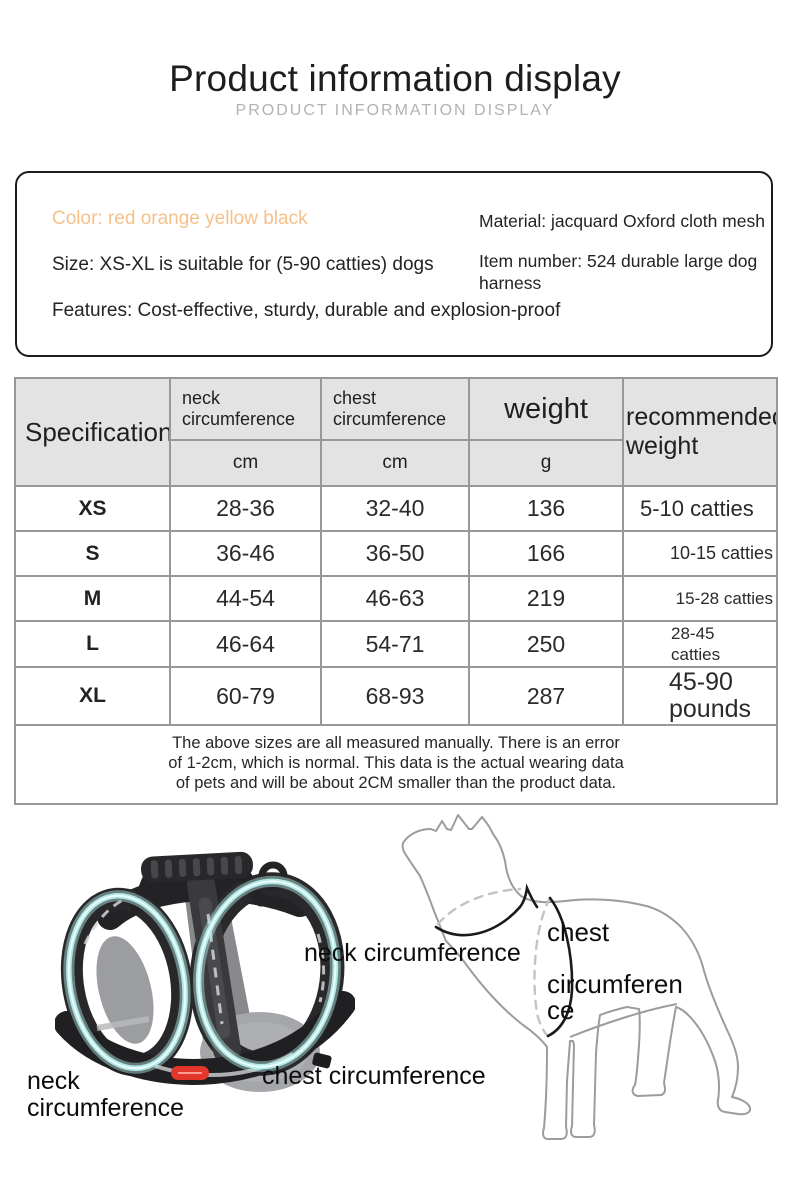 The image size is (790, 1190). What do you see at coordinates (546, 644) in the screenshot?
I see `weight-cell: 250` at bounding box center [546, 644].